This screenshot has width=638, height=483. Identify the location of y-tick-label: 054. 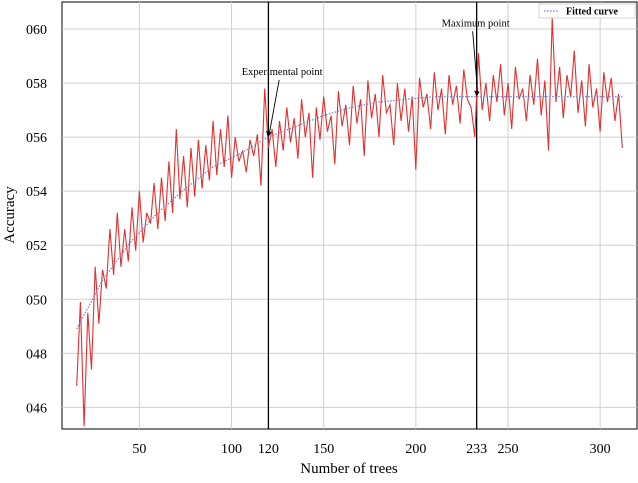
(36, 192).